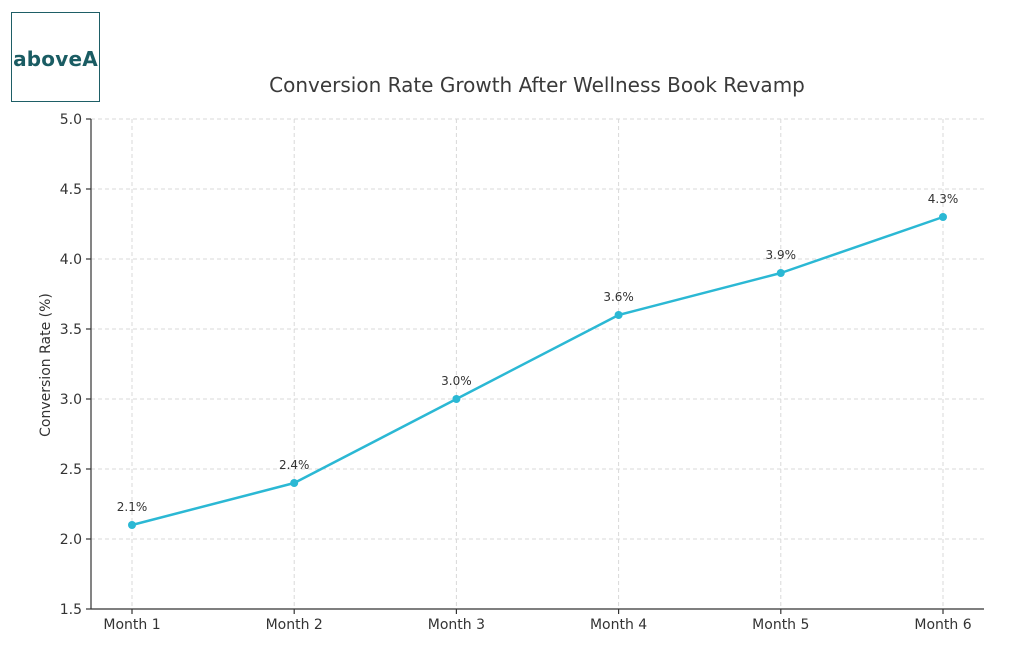 The image size is (1024, 658). What do you see at coordinates (618, 297) in the screenshot?
I see `data-label: 3.6%` at bounding box center [618, 297].